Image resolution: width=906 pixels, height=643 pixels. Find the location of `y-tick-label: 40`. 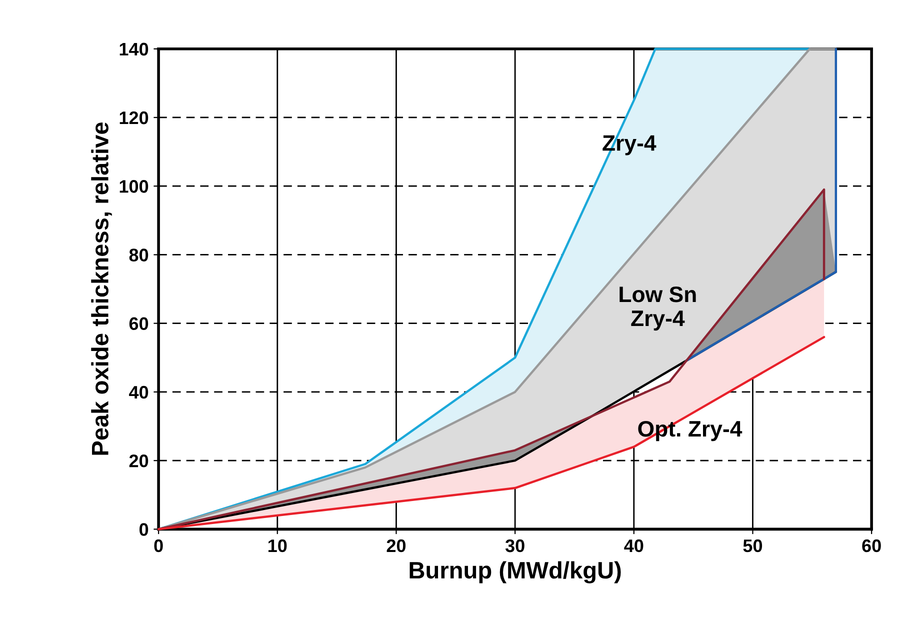

y-tick-label: 40 is located at coordinates (138, 392).